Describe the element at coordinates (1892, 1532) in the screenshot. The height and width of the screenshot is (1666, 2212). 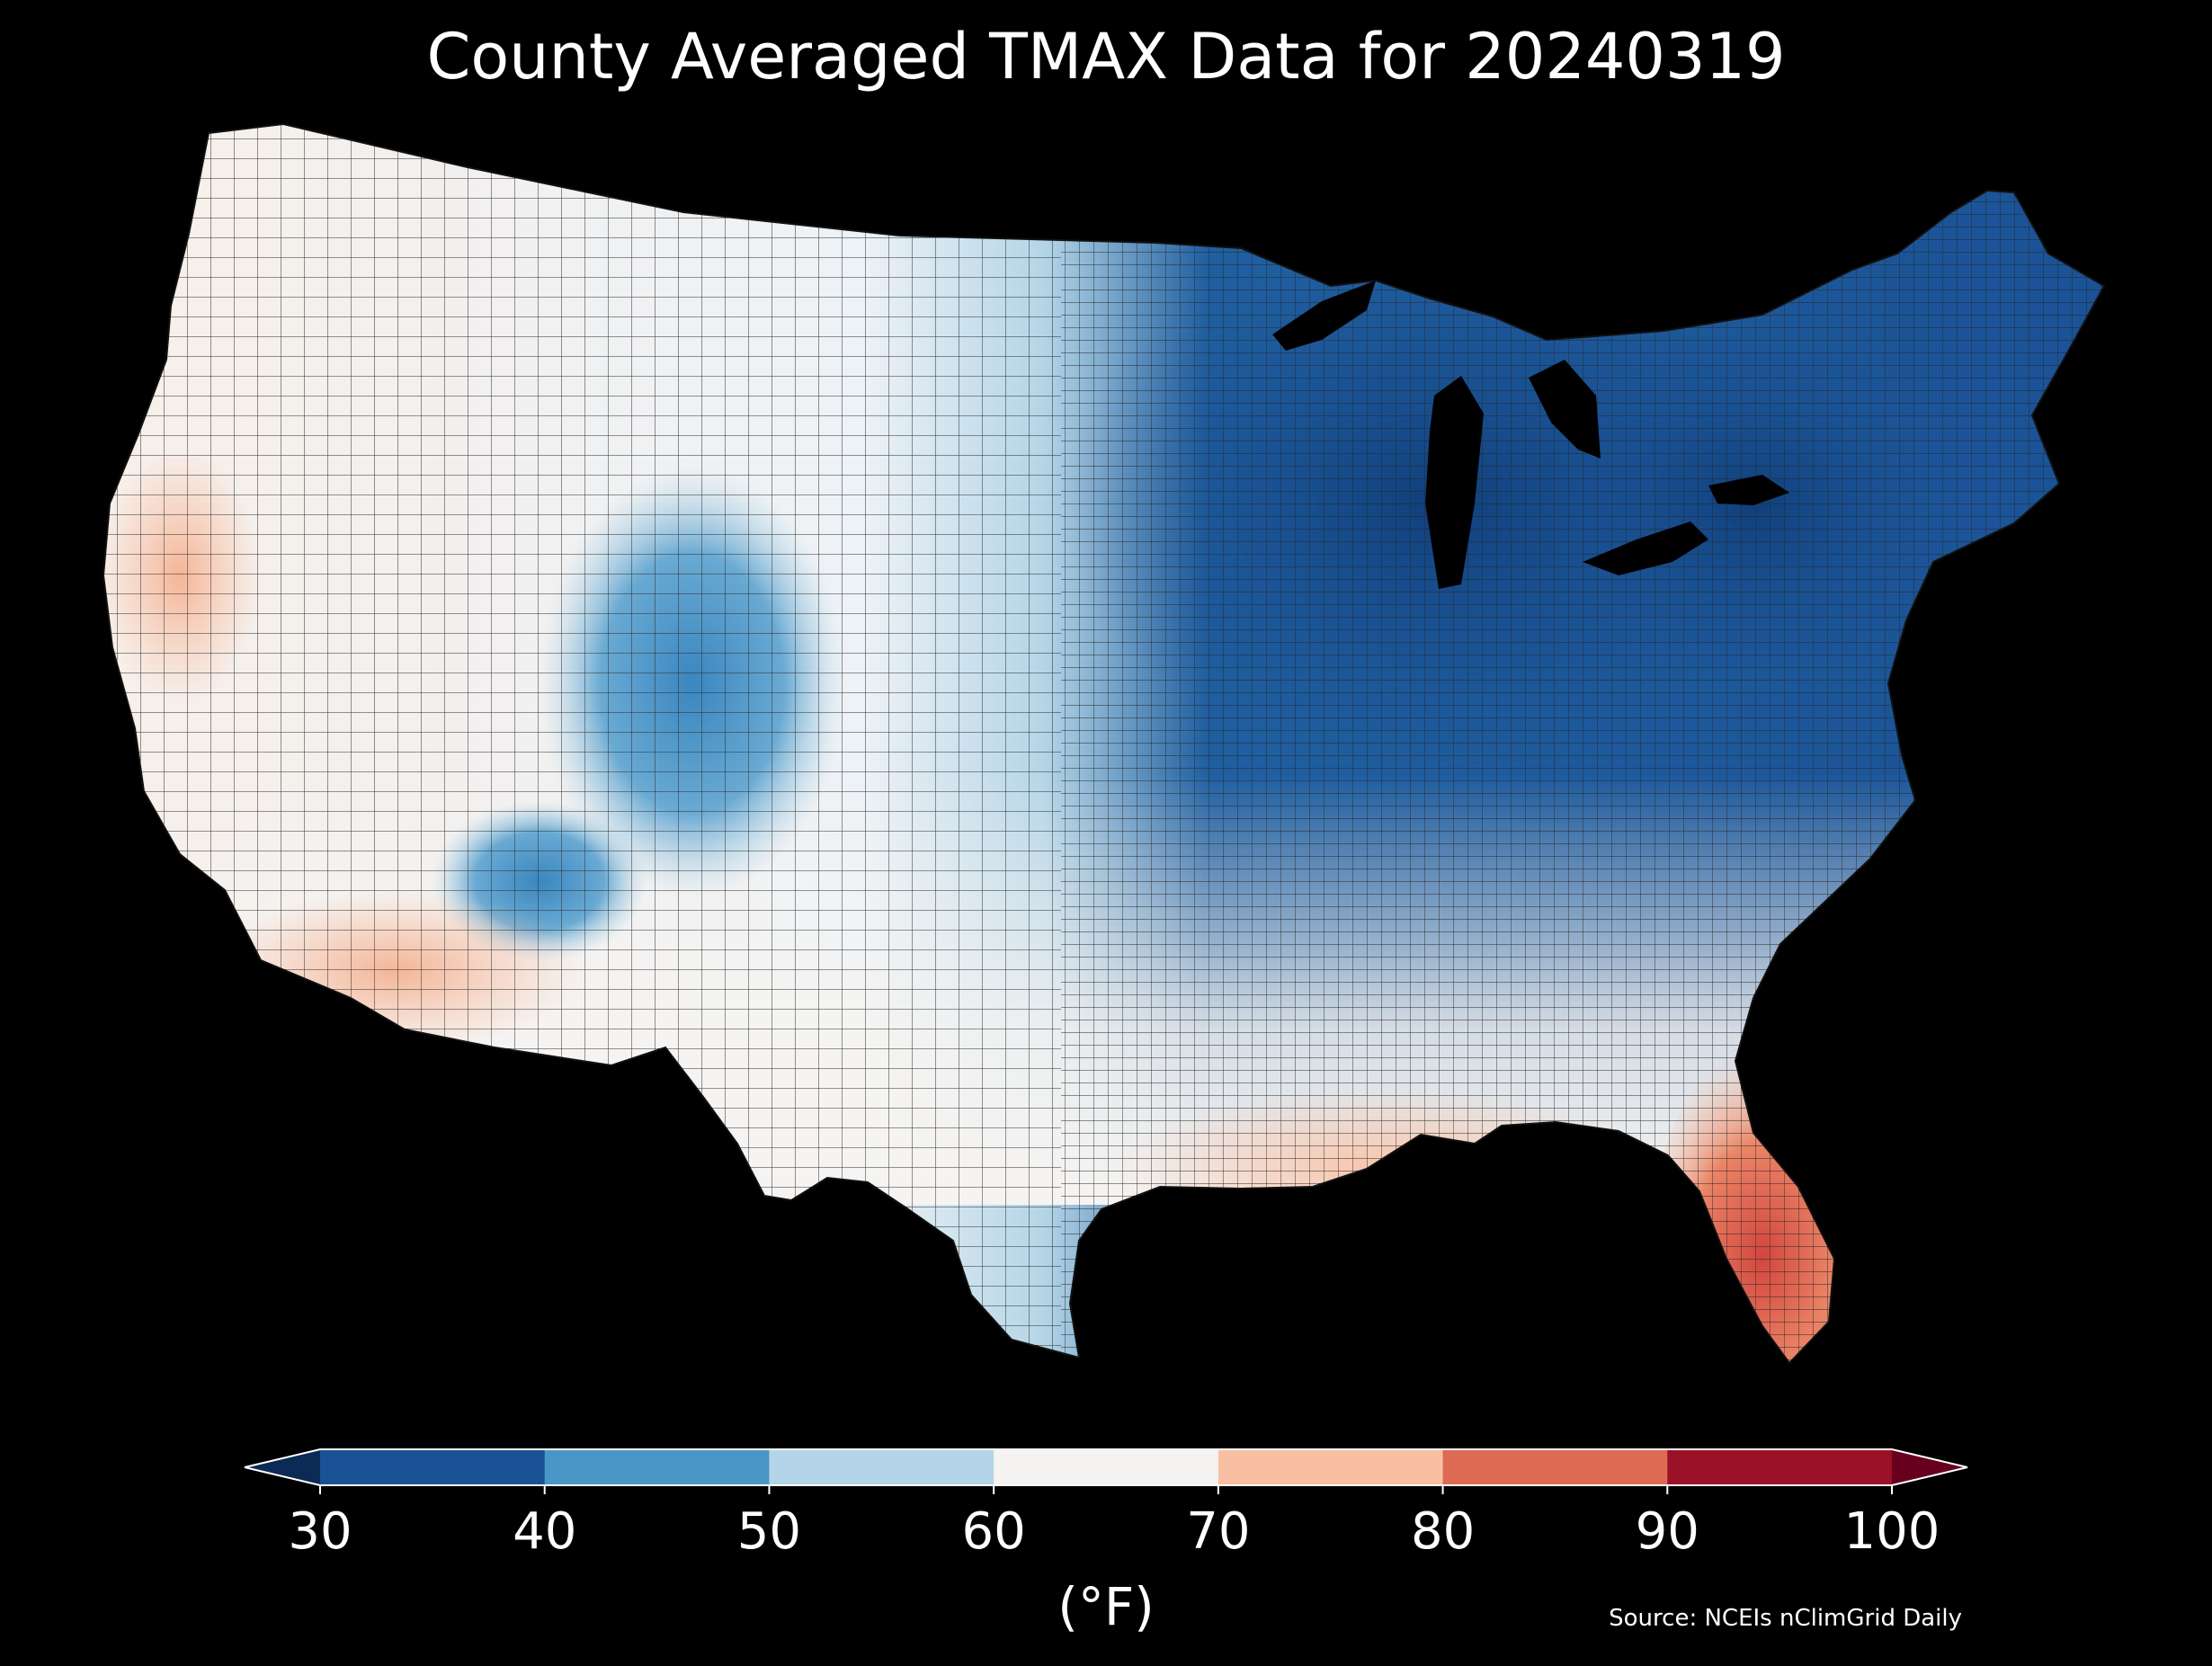
I see `colorbar-tick-label: 100` at that location.